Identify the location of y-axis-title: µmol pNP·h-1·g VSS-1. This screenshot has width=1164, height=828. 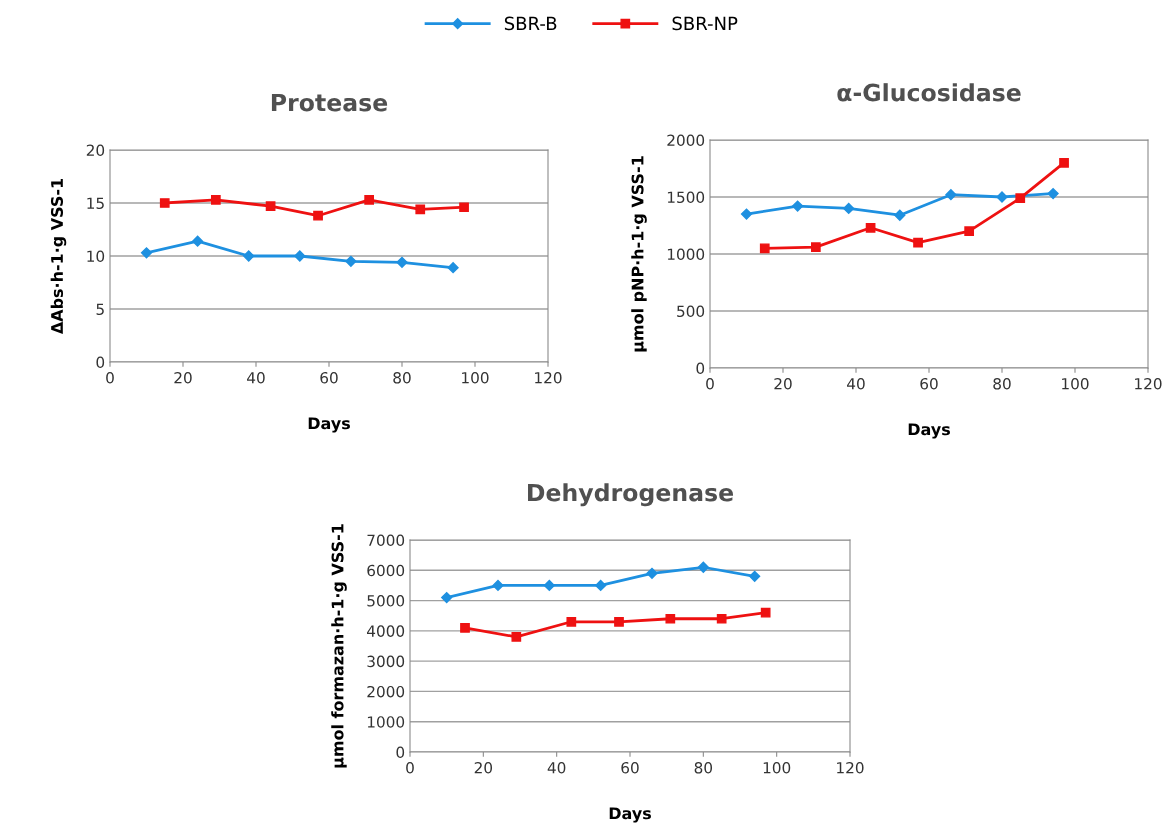
(639, 254).